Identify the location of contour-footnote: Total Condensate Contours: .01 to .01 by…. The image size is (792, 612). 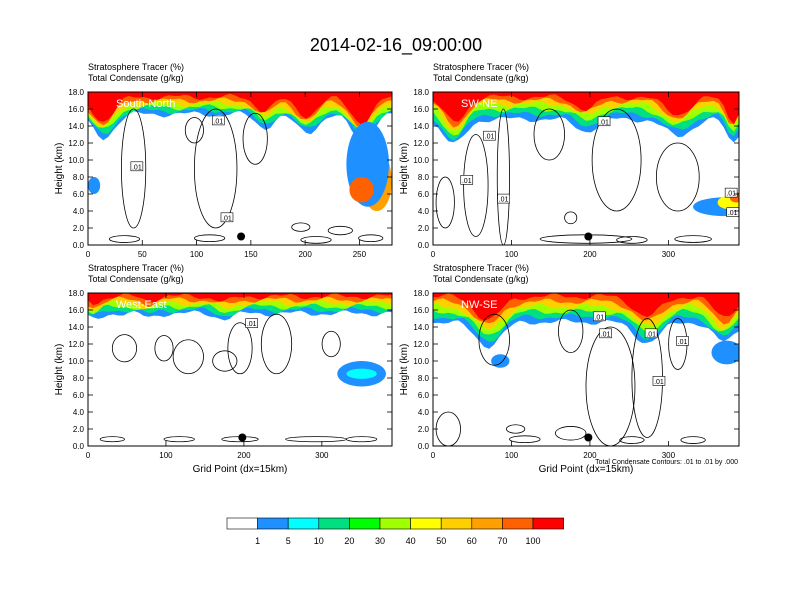
(666, 462).